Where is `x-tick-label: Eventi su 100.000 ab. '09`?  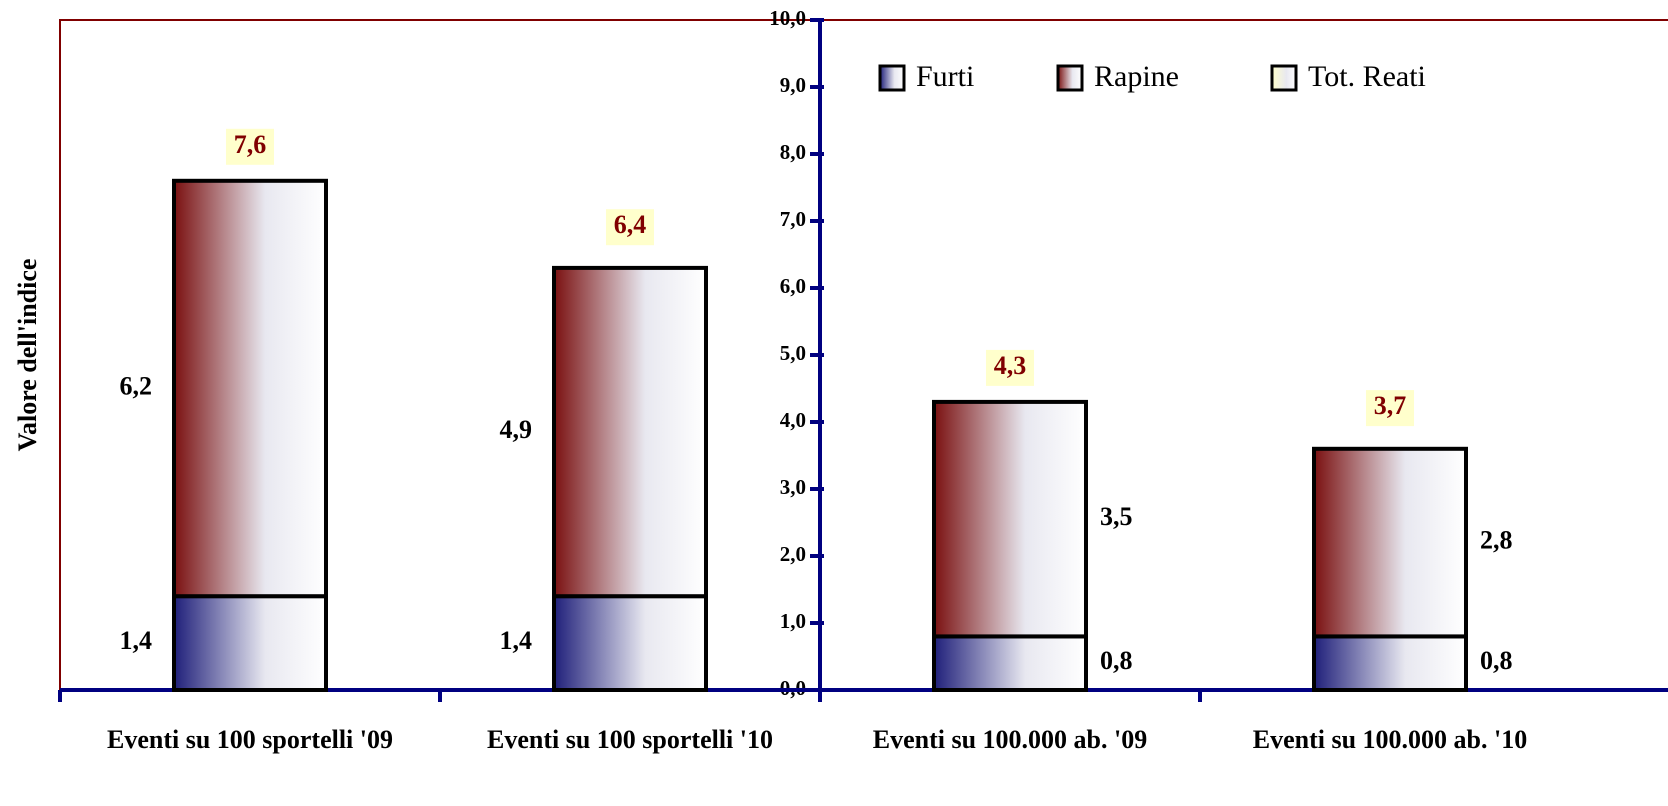
x-tick-label: Eventi su 100.000 ab. '09 is located at coordinates (1010, 739).